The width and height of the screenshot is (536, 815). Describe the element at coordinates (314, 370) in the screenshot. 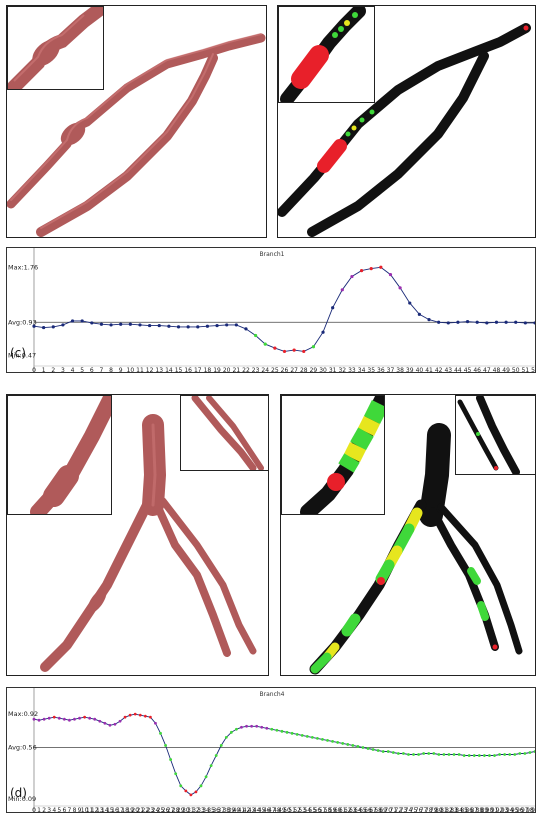

I see `c-tick-label: 29` at that location.